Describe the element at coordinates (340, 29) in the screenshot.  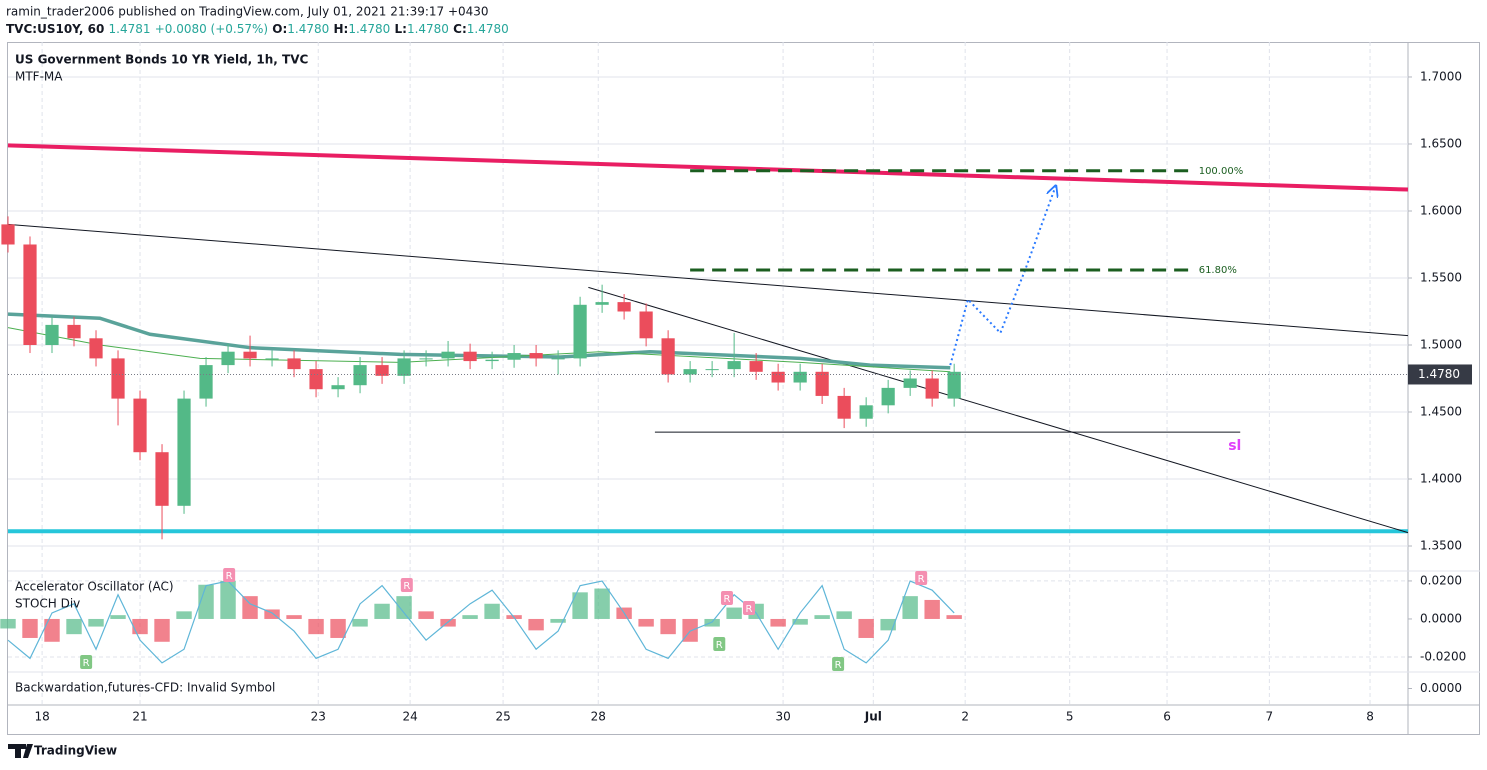
I see `ohlc-key: H:` at that location.